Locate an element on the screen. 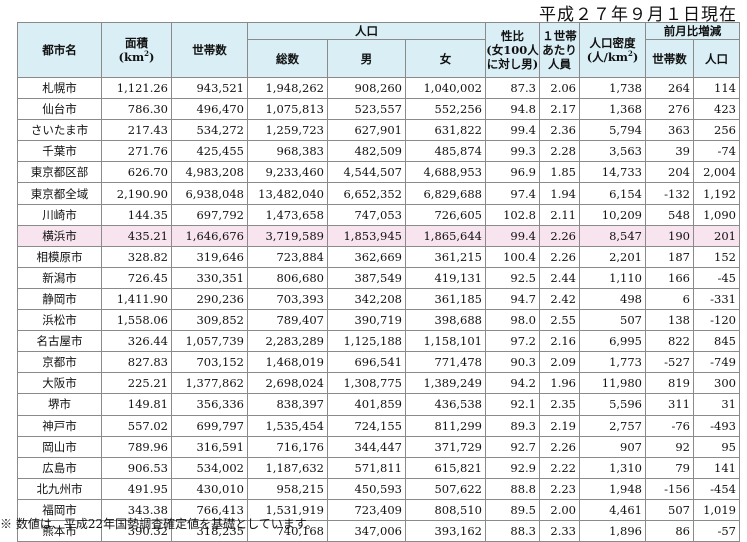  table-cell: 9,233,460 is located at coordinates (287, 172).